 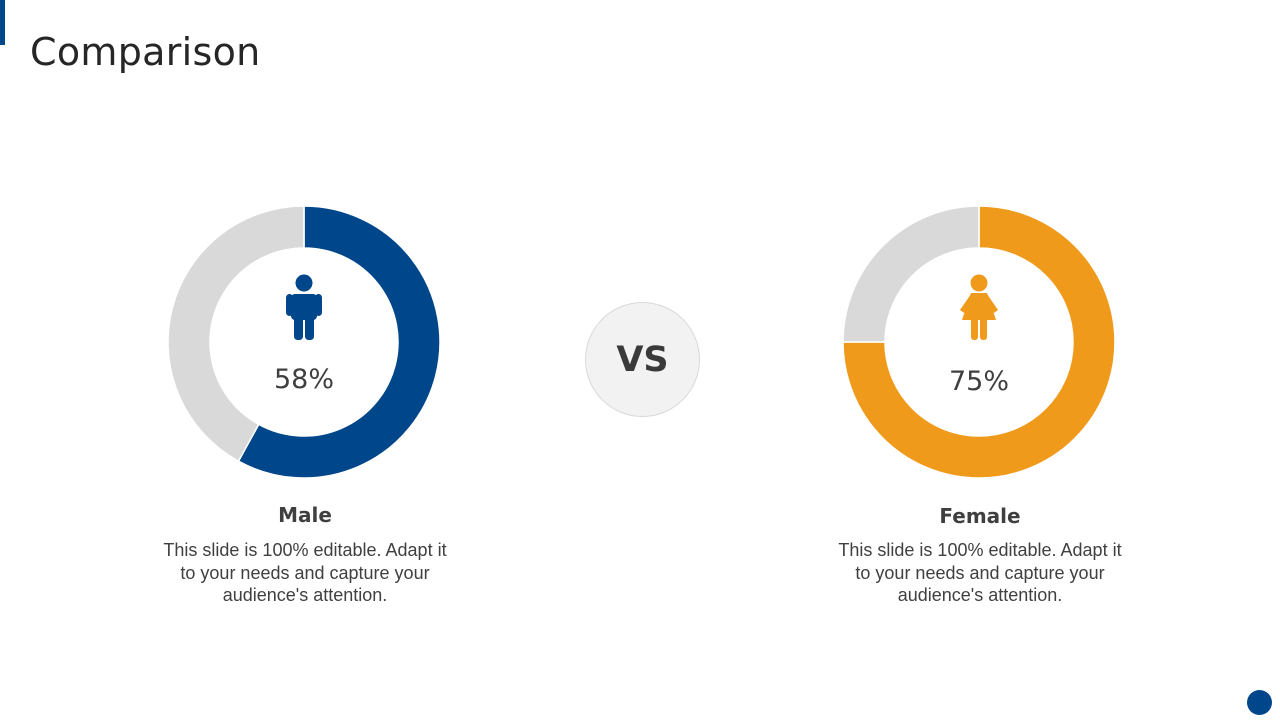 I want to click on vs-label: VS, so click(x=642, y=359).